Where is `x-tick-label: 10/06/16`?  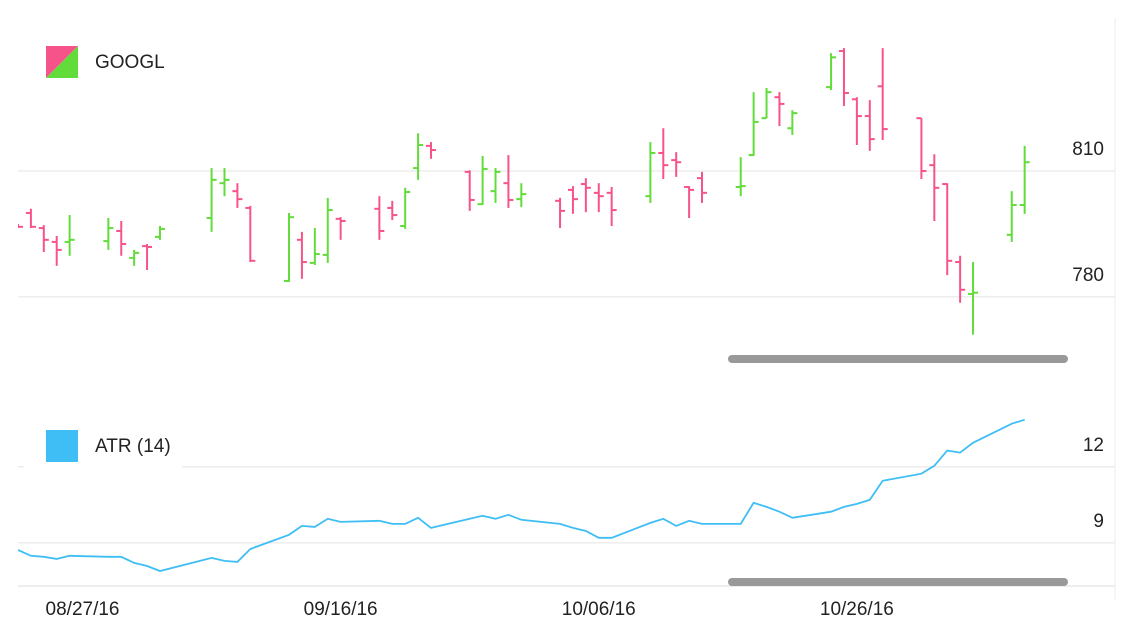 x-tick-label: 10/06/16 is located at coordinates (599, 609).